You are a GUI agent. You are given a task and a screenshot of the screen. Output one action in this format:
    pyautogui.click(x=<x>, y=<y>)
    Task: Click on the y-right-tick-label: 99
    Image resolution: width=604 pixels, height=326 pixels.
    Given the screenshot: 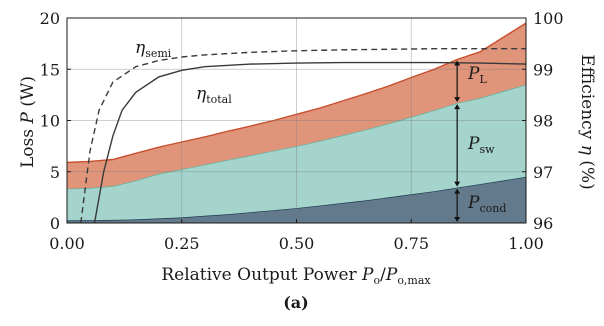 What is the action you would take?
    pyautogui.click(x=543, y=69)
    